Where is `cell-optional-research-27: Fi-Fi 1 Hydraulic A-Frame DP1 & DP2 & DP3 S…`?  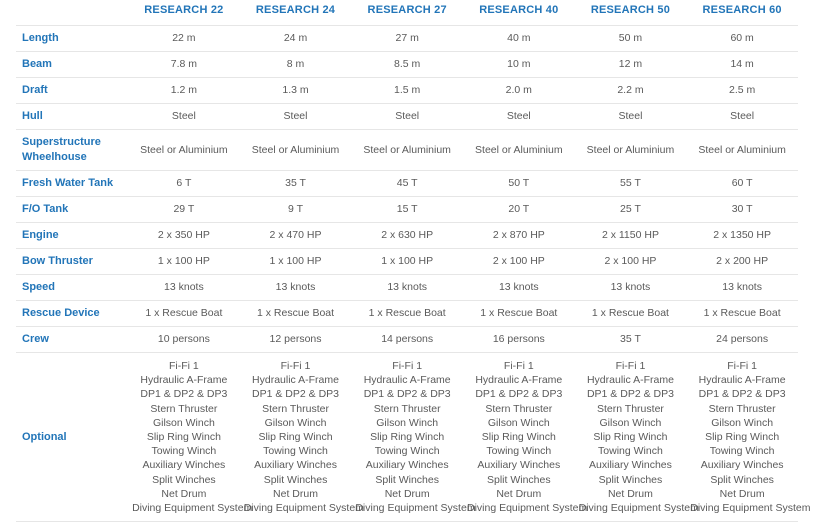
cell-optional-research-27: Fi-Fi 1 Hydraulic A-Frame DP1 & DP2 & DP3 S… is located at coordinates (413, 437).